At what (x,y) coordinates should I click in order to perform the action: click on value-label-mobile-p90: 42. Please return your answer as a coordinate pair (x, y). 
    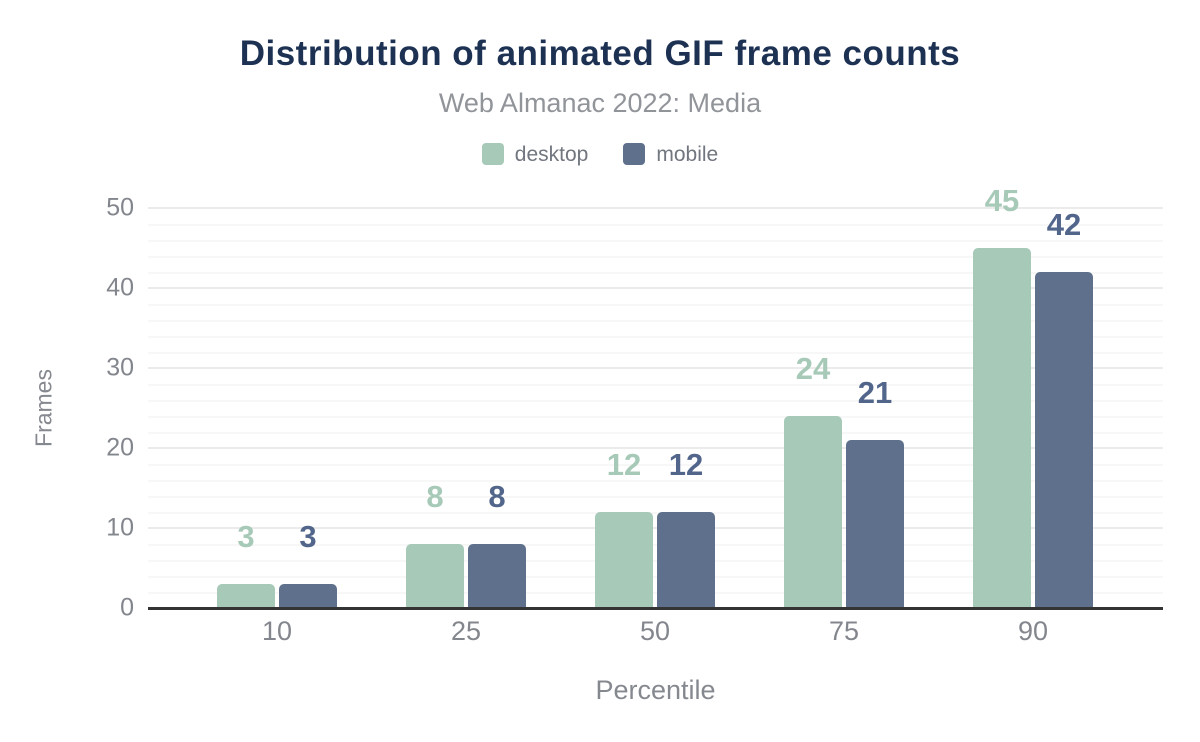
    Looking at the image, I should click on (1064, 224).